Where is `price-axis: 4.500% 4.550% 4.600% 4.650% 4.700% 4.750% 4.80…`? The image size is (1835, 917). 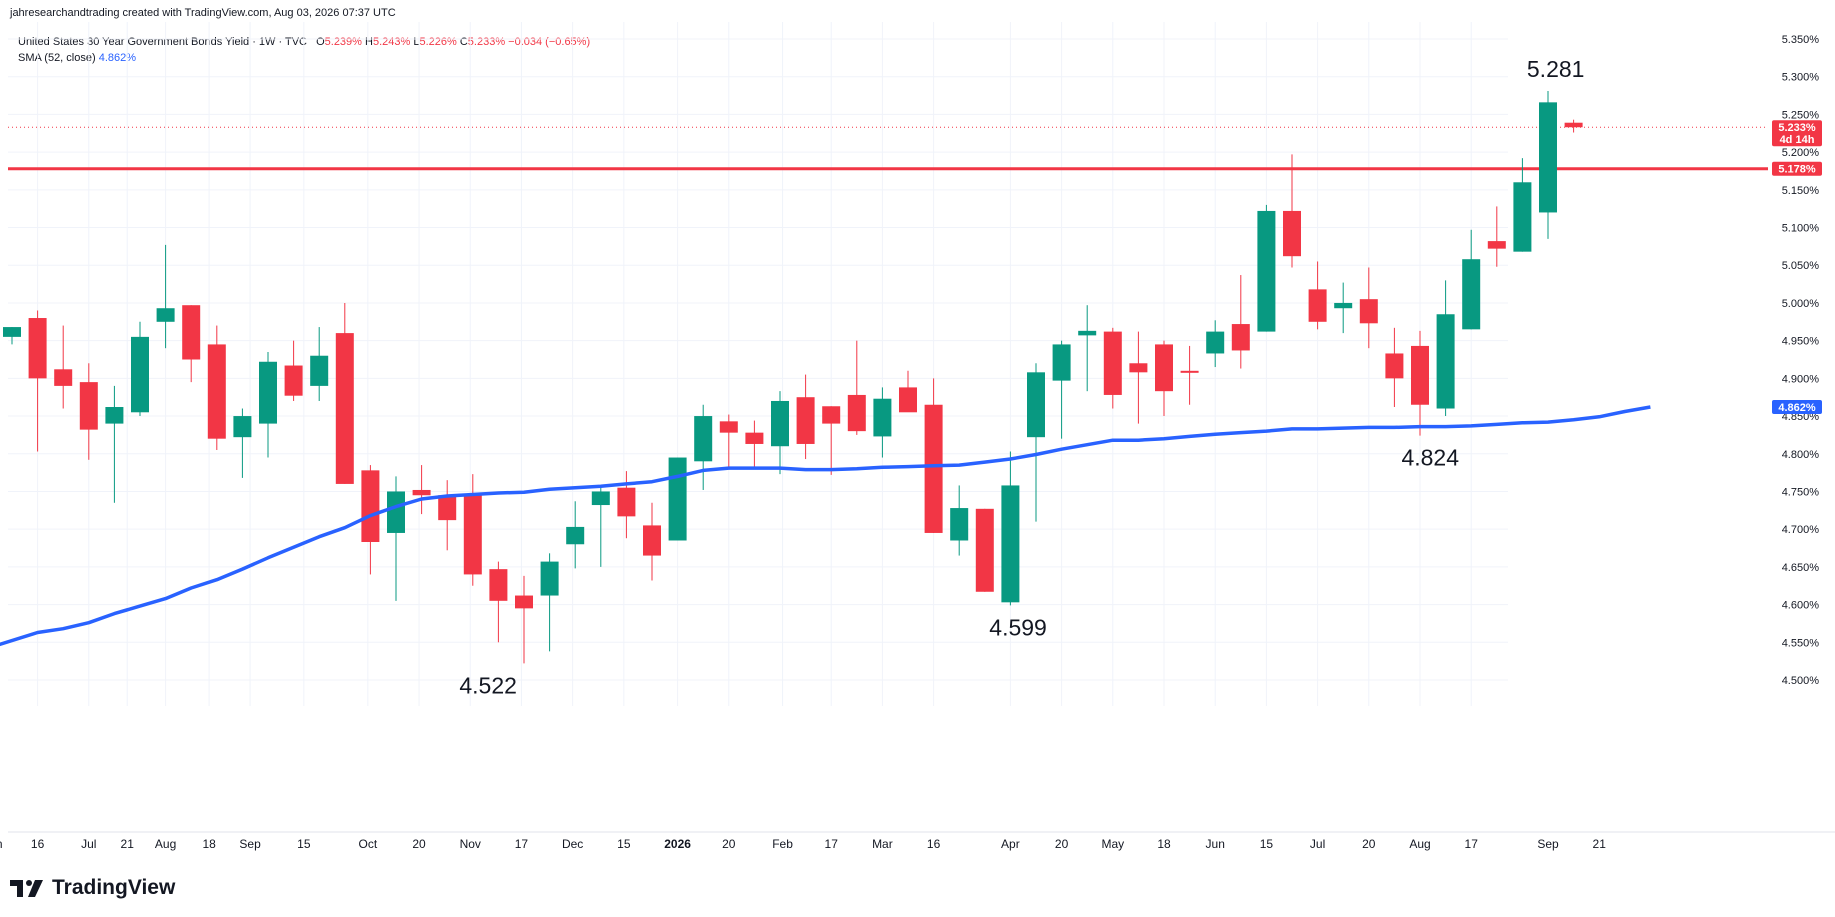
price-axis: 4.500% 4.550% 4.600% 4.650% 4.700% 4.750% 4.80… is located at coordinates (1801, 360).